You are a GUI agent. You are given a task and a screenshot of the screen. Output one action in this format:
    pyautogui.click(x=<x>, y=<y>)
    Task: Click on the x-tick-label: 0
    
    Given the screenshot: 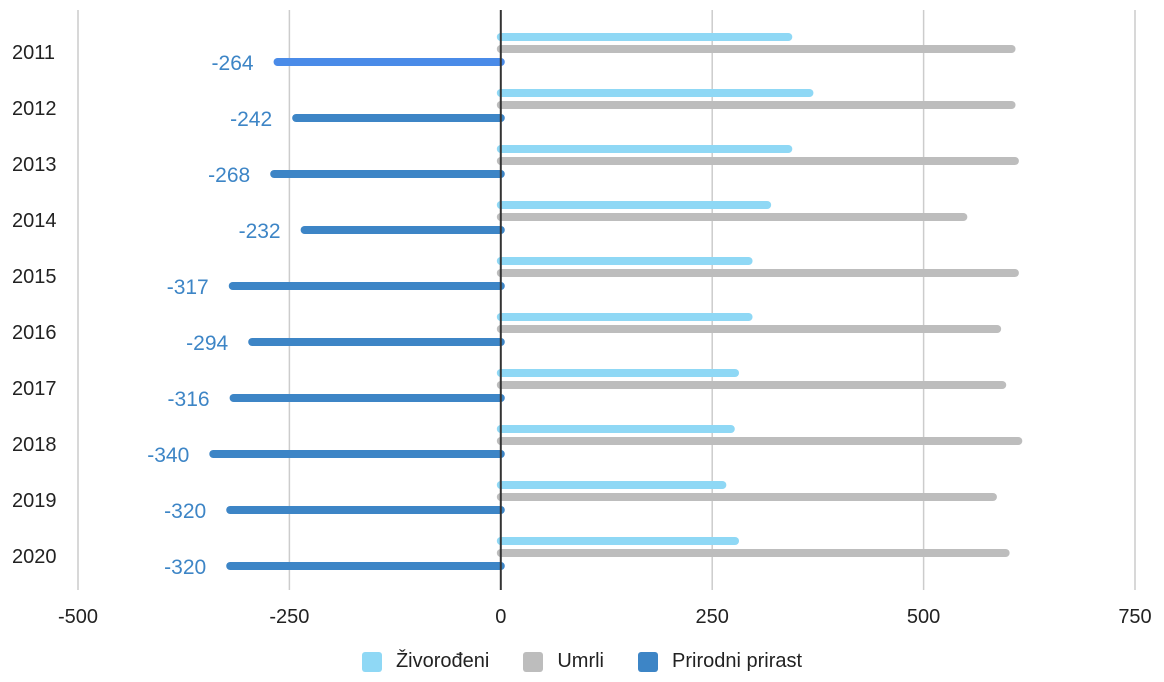 What is the action you would take?
    pyautogui.click(x=500, y=617)
    